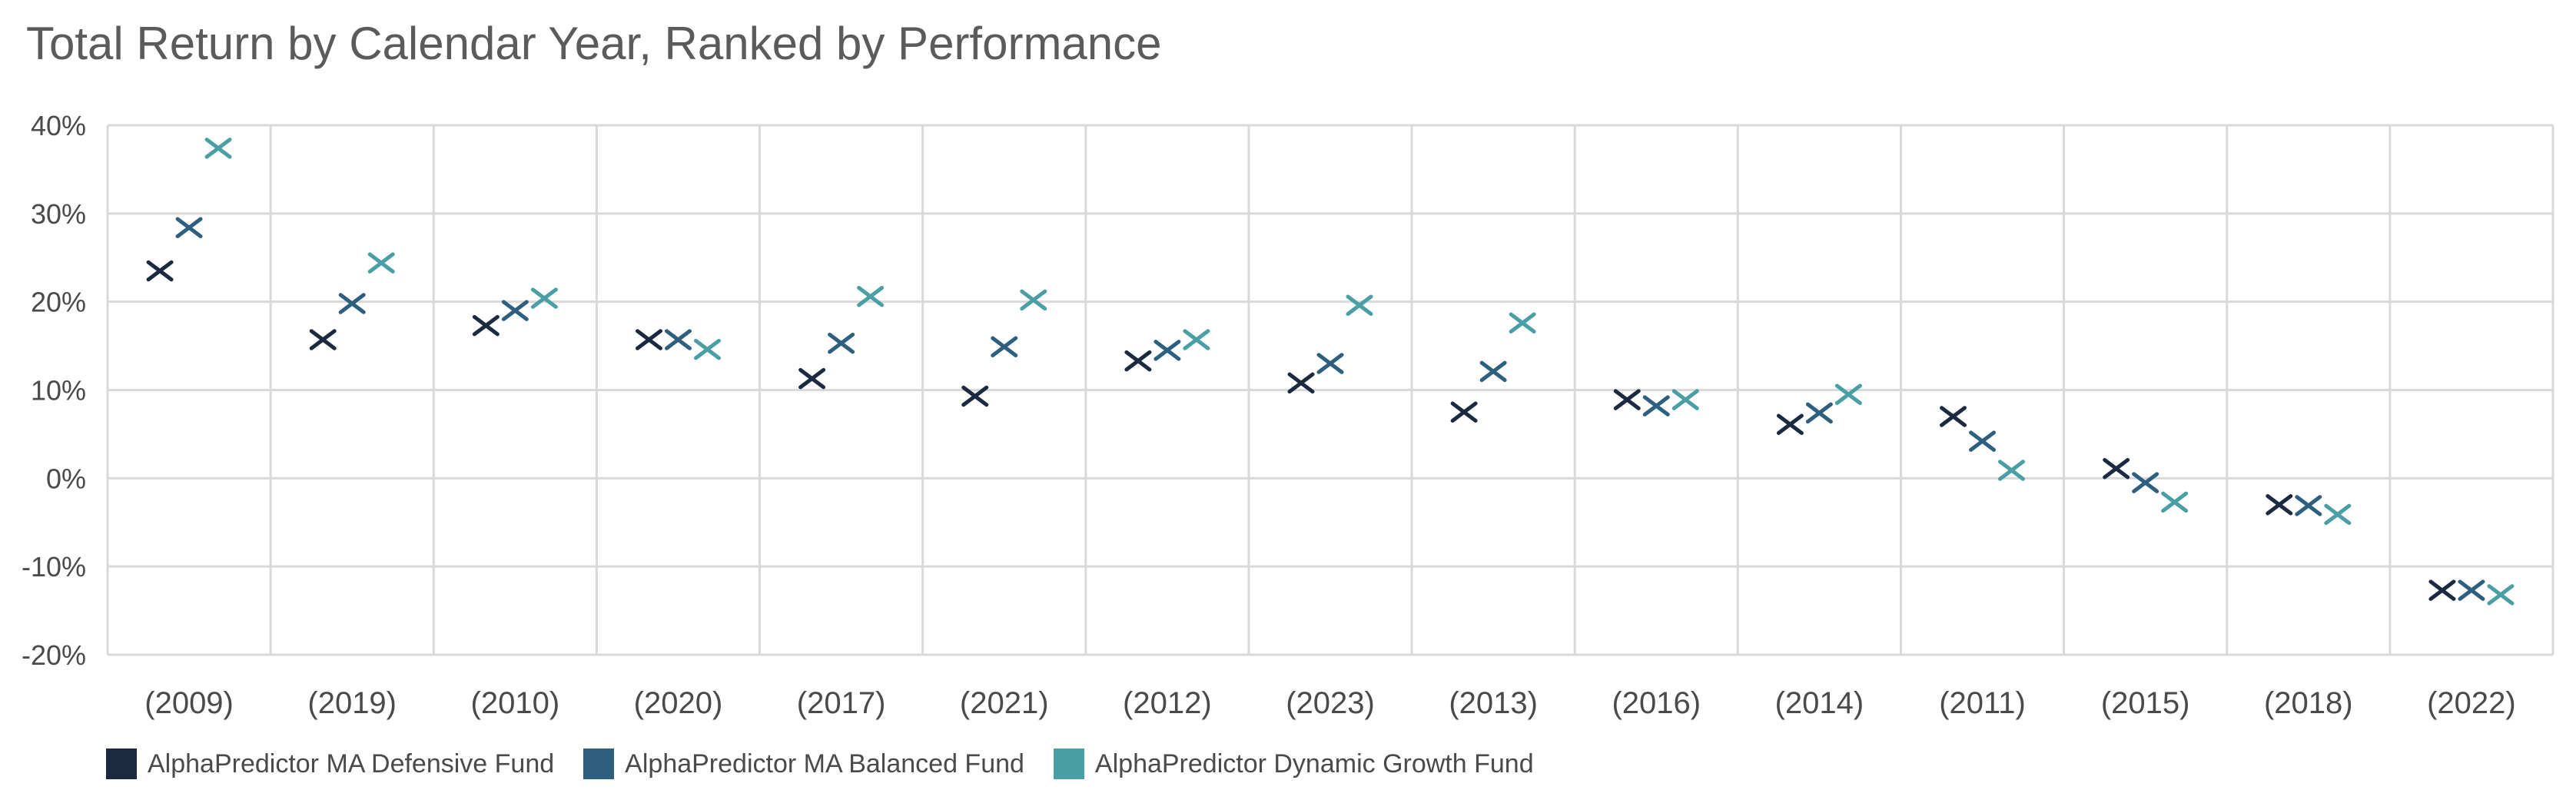  I want to click on legend-swatch-defensive, so click(122, 764).